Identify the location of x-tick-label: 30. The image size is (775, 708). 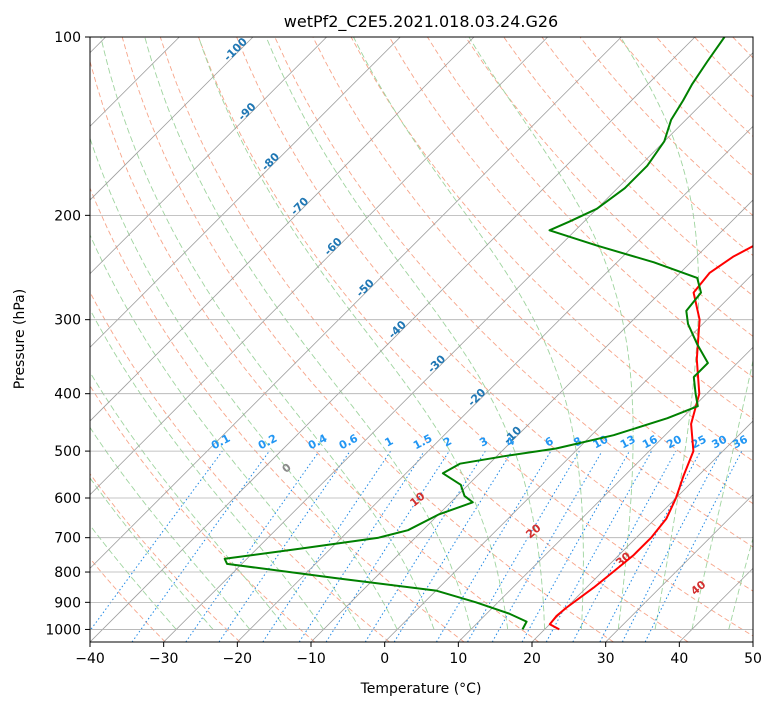
(606, 659).